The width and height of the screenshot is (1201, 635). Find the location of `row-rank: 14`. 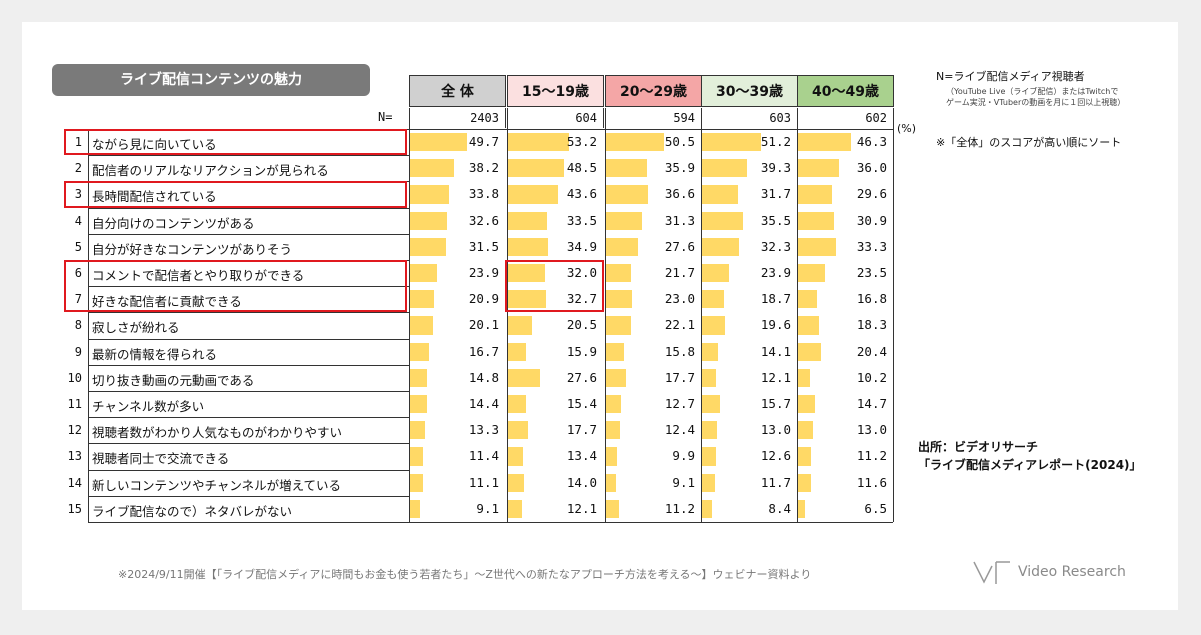

row-rank: 14 is located at coordinates (74, 482).